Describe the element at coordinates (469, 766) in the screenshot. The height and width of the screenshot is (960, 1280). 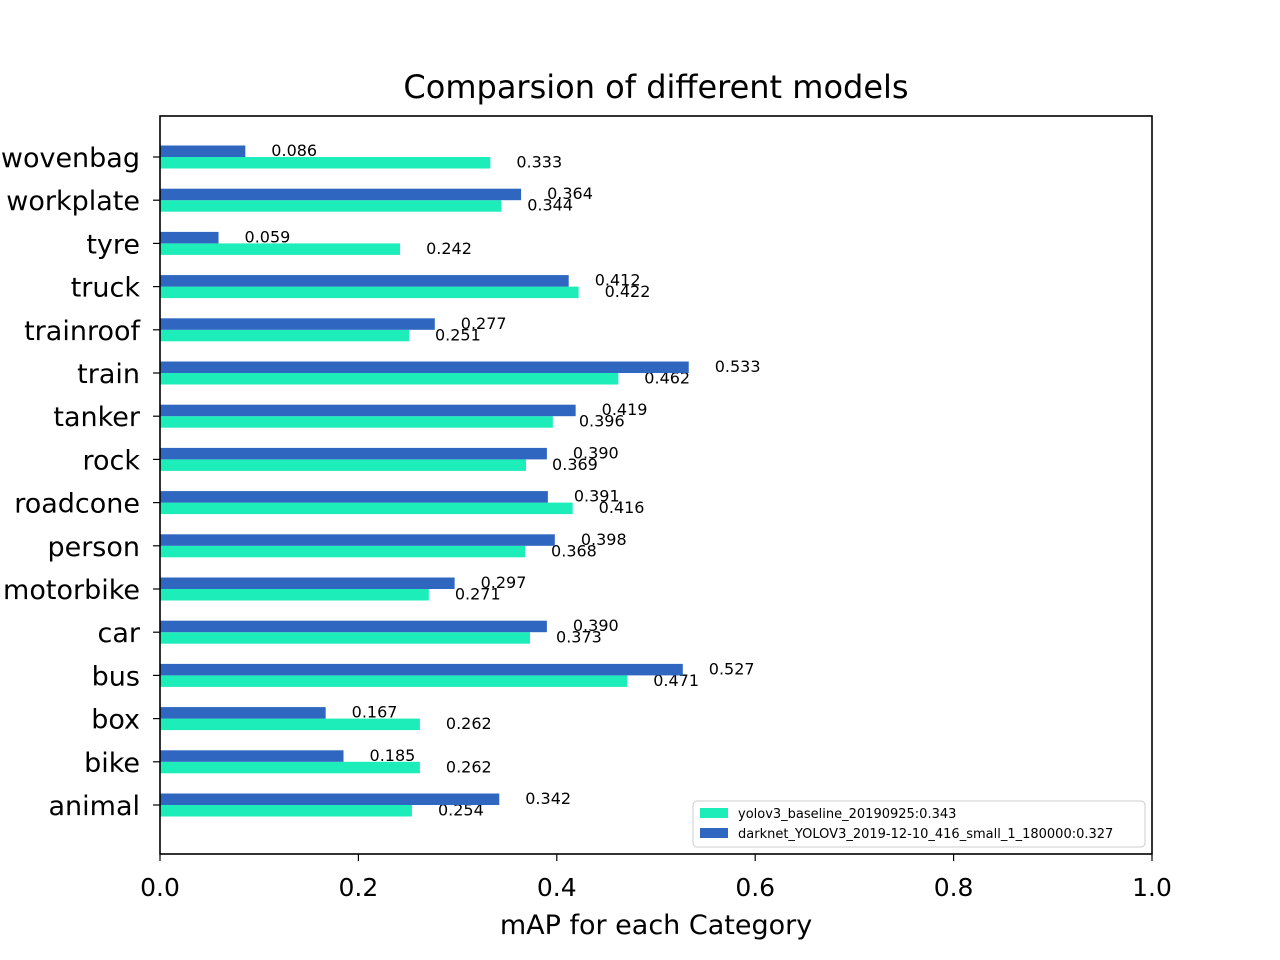
I see `value-label-bike-series-0: 0.262` at that location.